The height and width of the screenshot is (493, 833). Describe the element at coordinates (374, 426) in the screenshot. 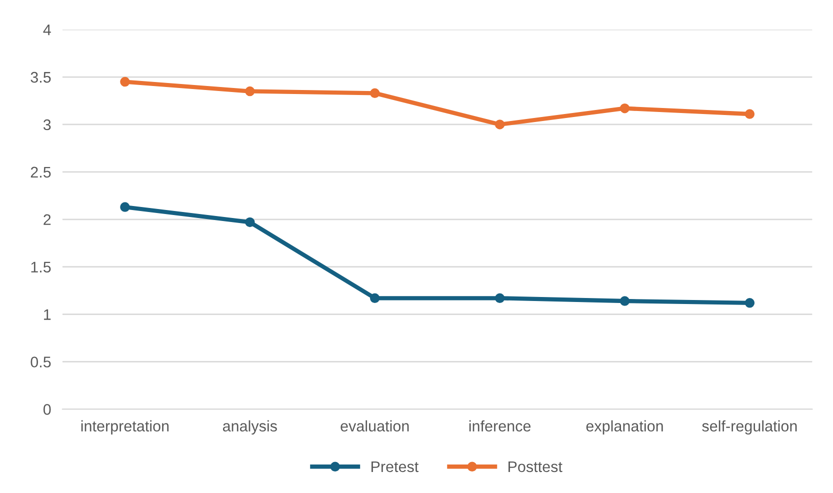

I see `x-tick-label: evaluation` at that location.